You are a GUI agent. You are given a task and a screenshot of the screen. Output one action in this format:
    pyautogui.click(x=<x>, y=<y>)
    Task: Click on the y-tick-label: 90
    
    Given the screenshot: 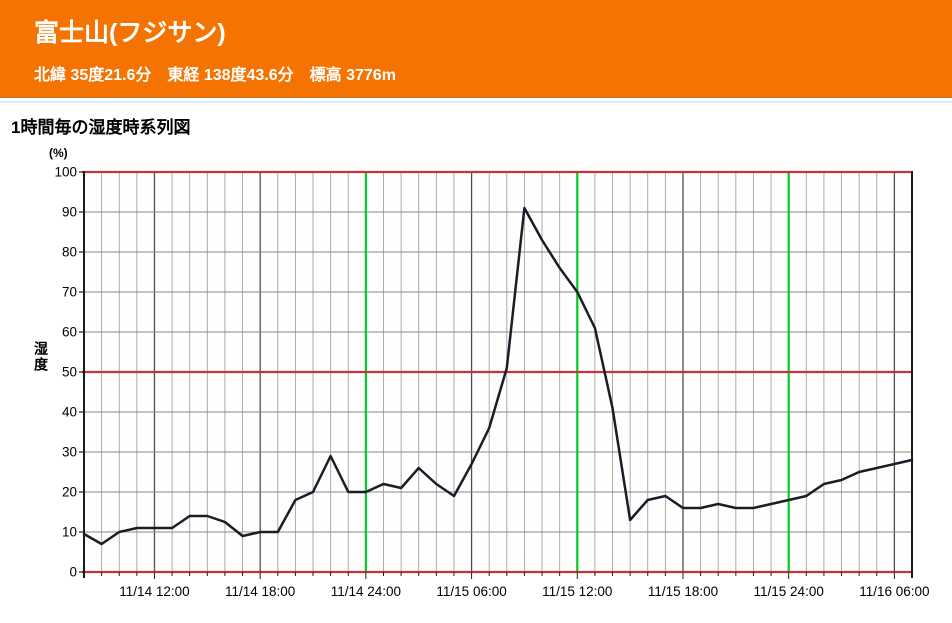 What is the action you would take?
    pyautogui.click(x=69, y=212)
    